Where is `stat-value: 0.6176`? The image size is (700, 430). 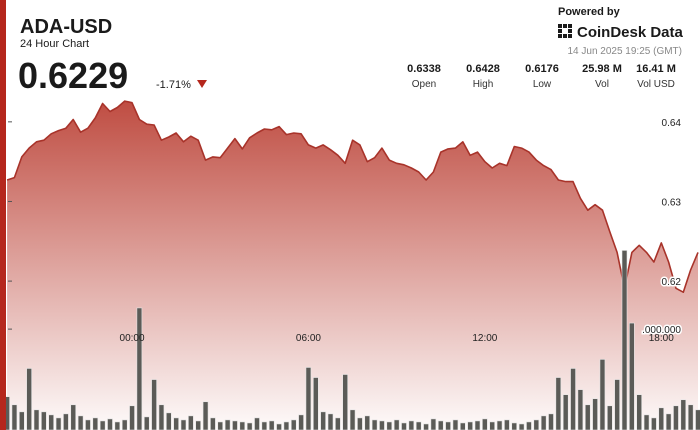 stat-value: 0.6176 is located at coordinates (542, 69).